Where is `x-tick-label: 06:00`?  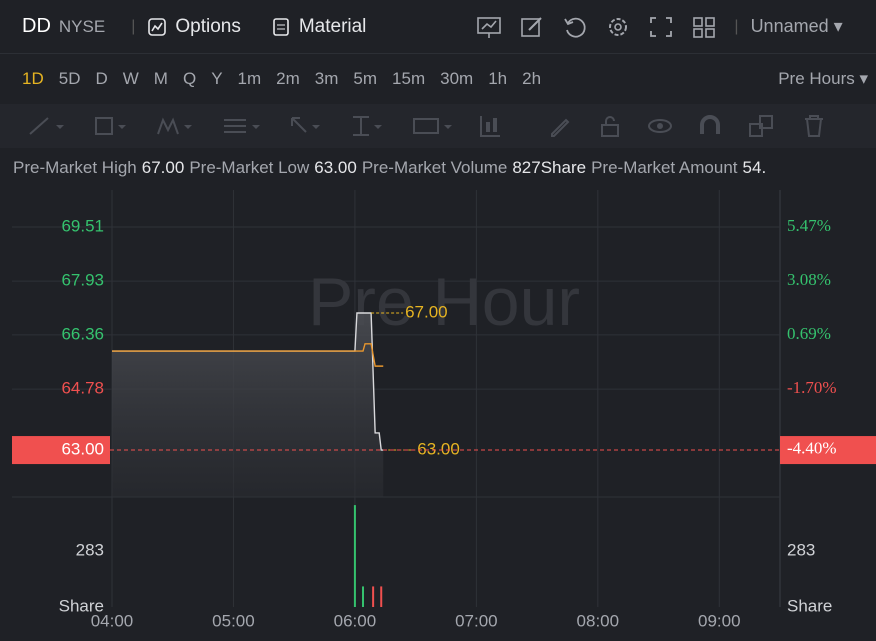 x-tick-label: 06:00 is located at coordinates (355, 620).